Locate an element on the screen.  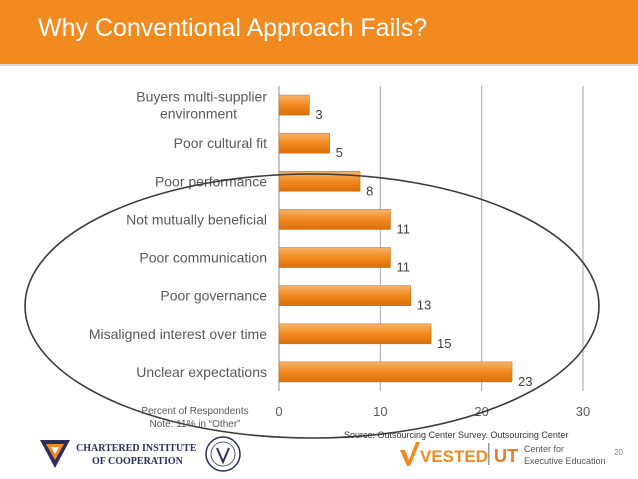
category-label: Not mutually beneficial is located at coordinates (196, 219).